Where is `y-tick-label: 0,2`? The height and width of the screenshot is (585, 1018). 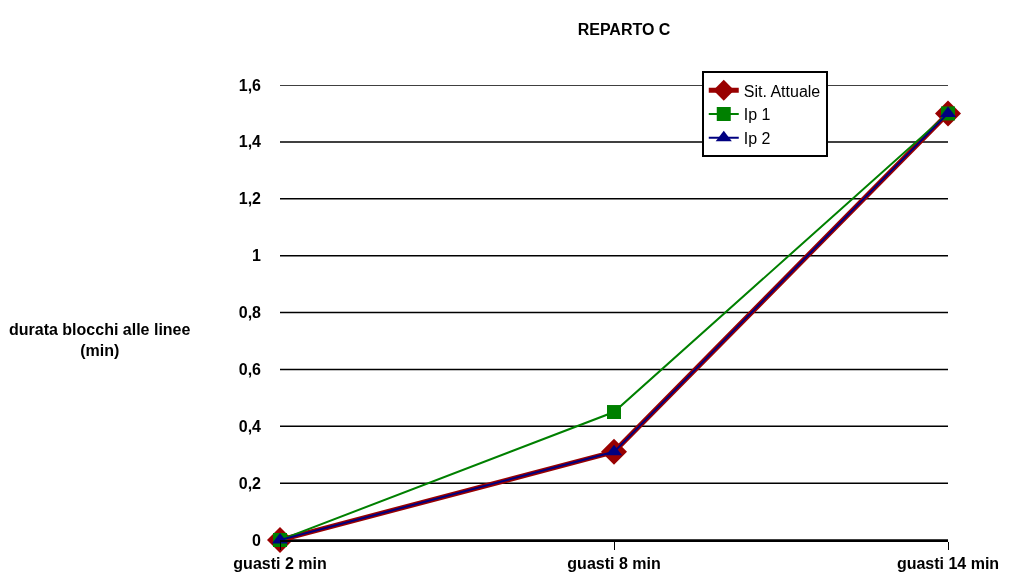
y-tick-label: 0,2 is located at coordinates (250, 483).